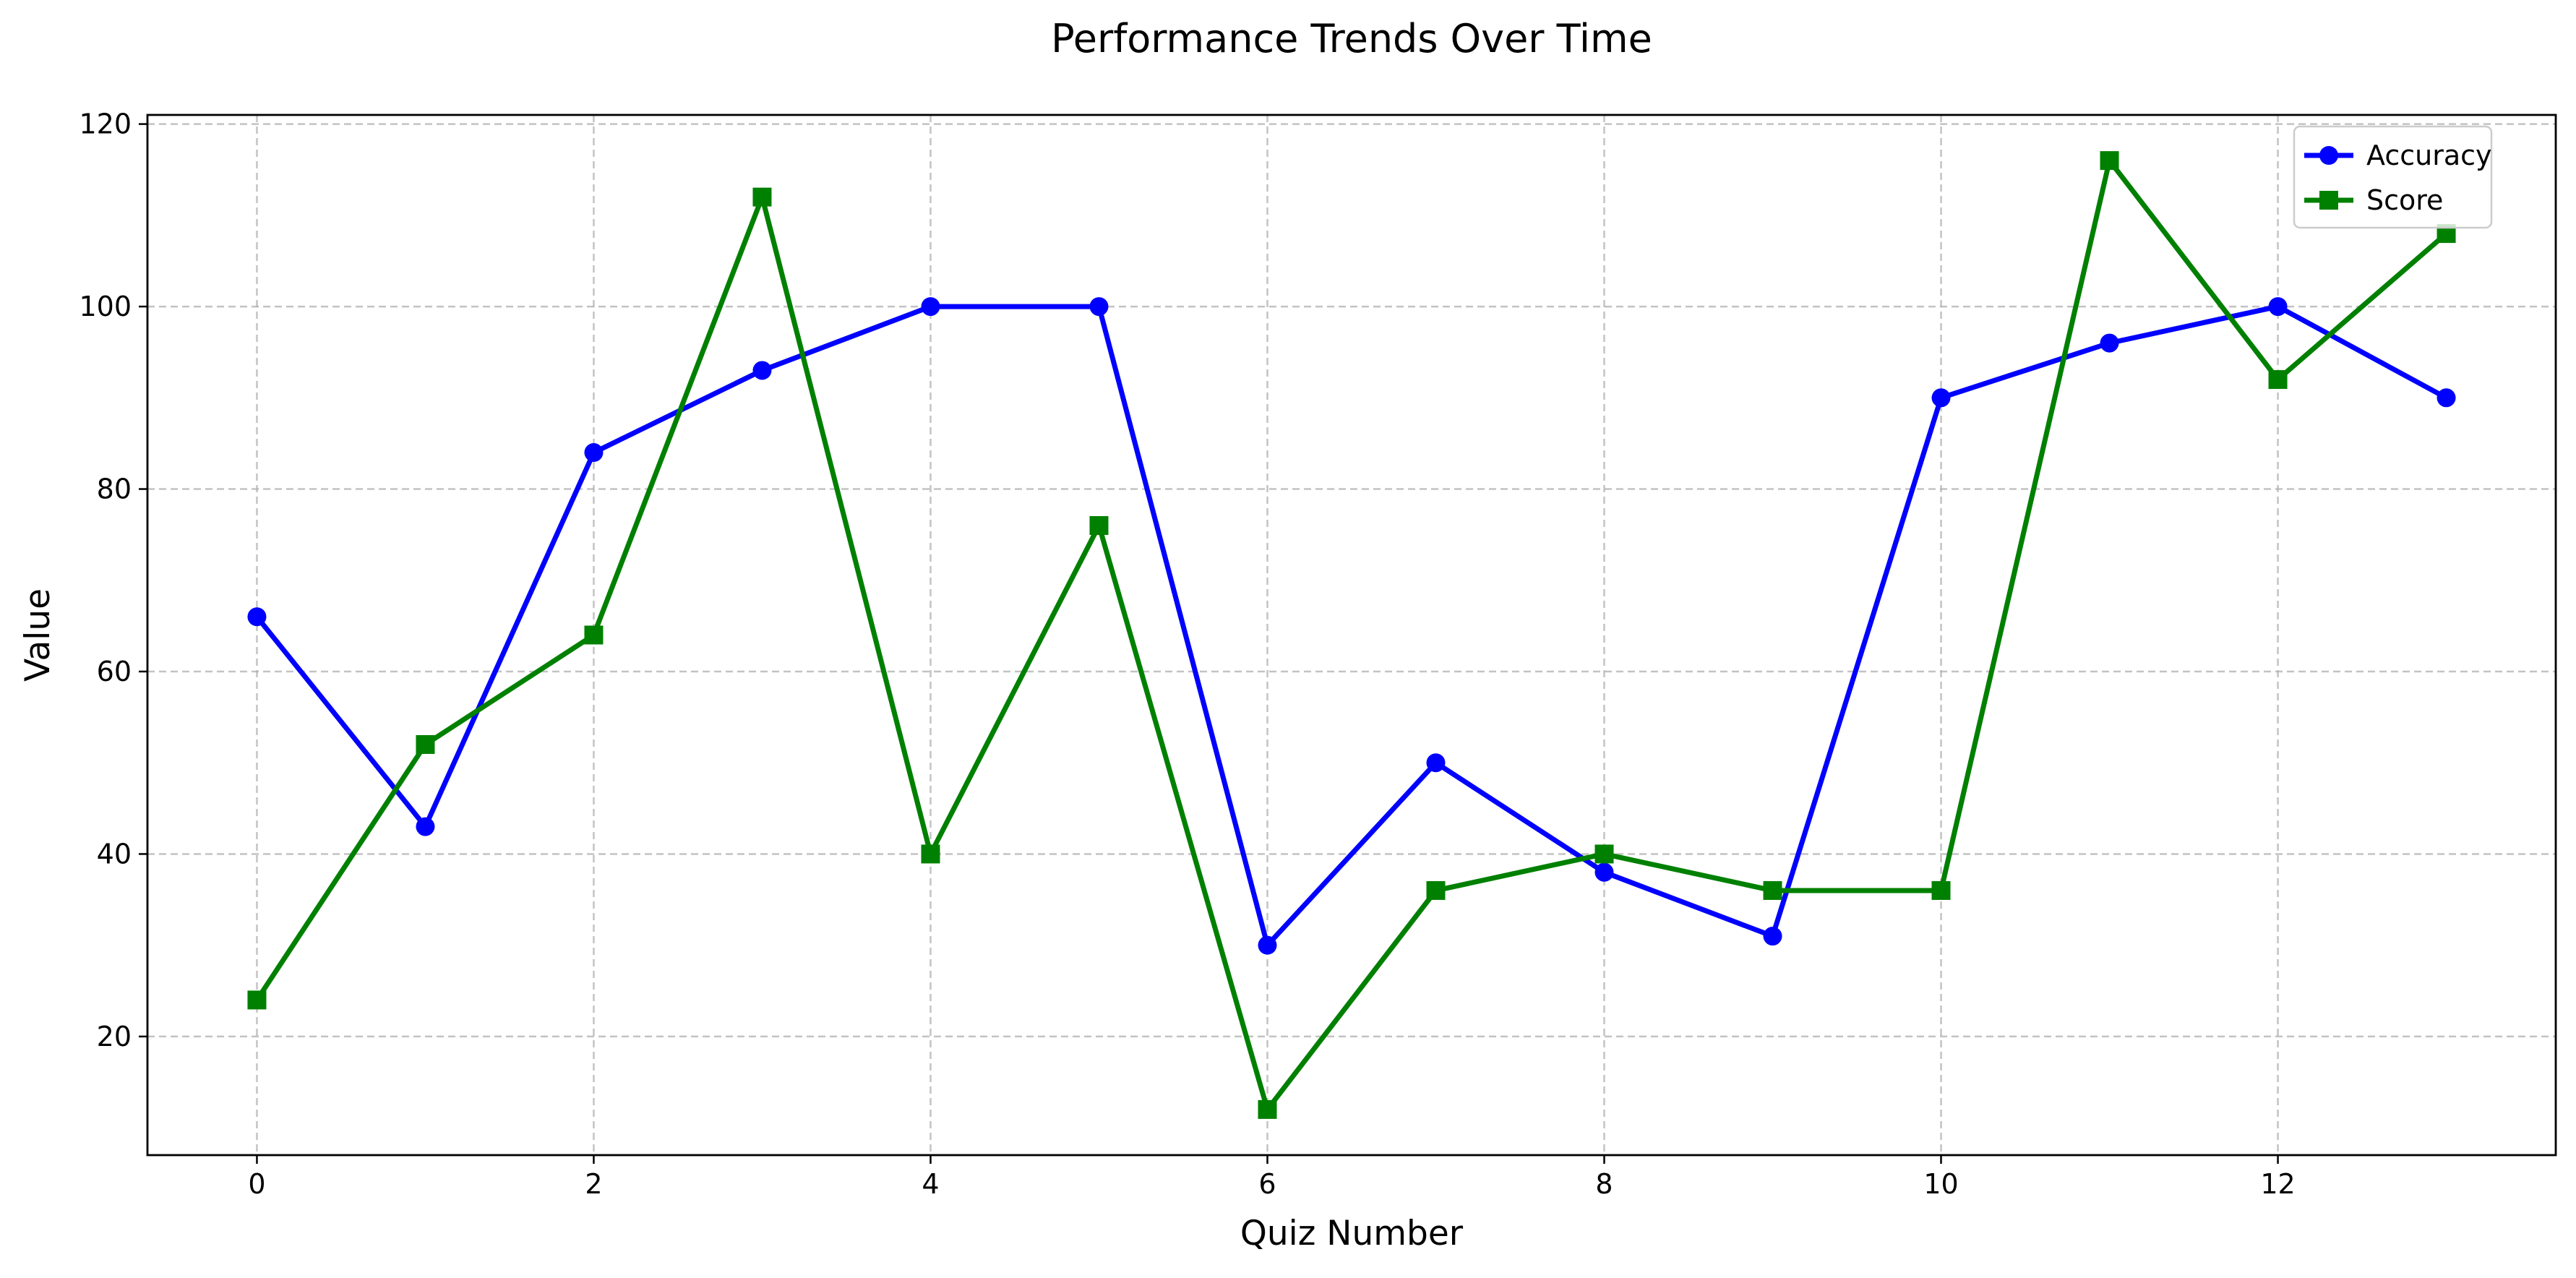 This screenshot has height=1278, width=2576. I want to click on y-axis-ticks: 20 40 60 80 100 120, so click(113, 580).